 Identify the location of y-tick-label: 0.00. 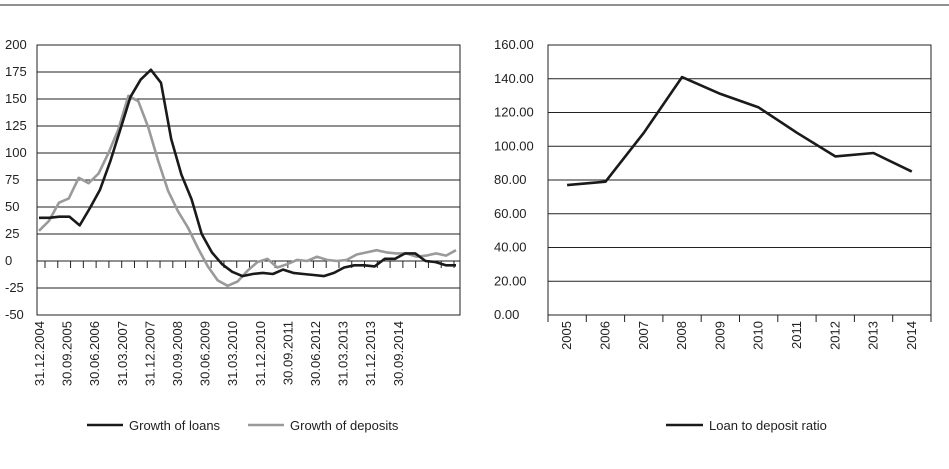
(506, 314).